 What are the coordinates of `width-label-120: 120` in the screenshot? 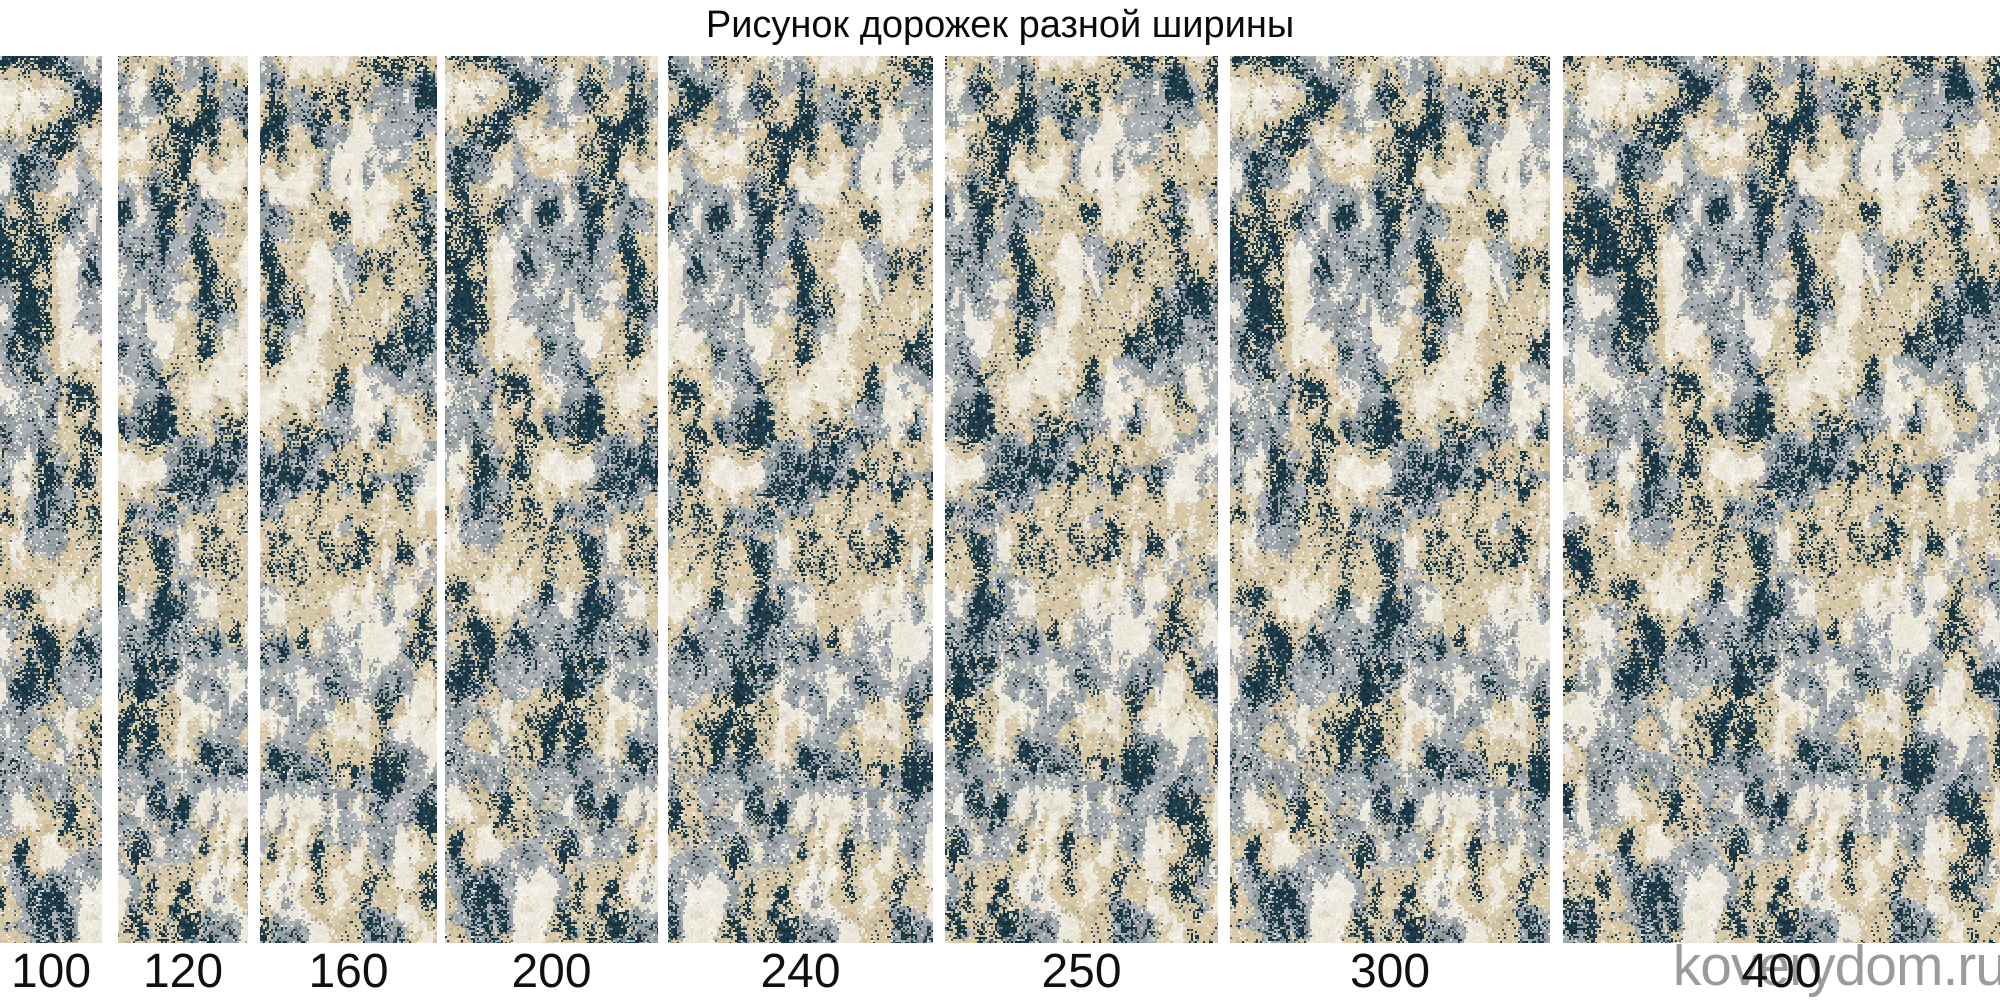 It's located at (183, 971).